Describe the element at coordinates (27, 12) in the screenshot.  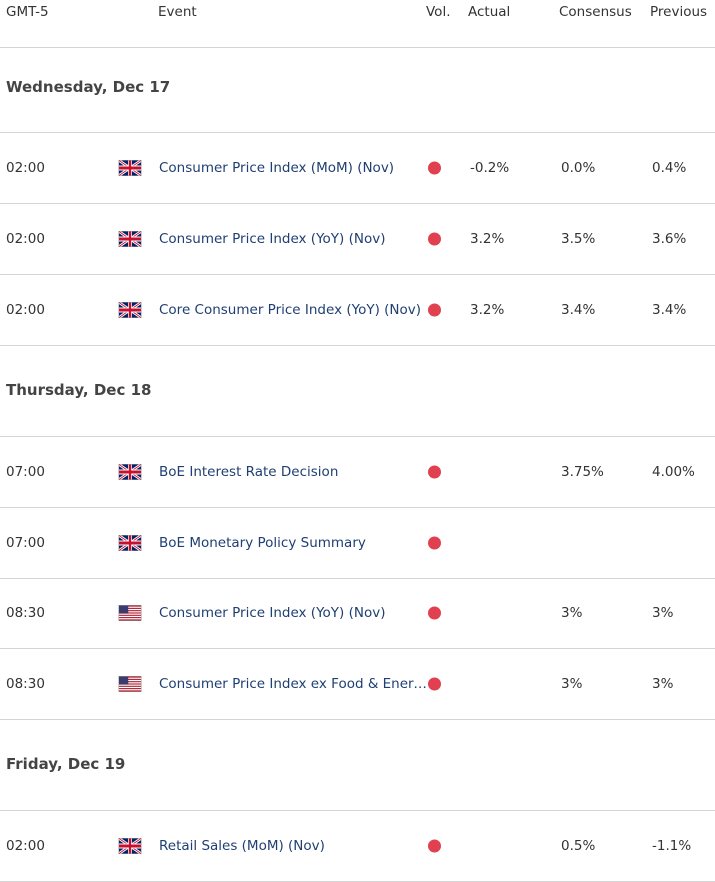
I see `header-timezone: GMT-5` at that location.